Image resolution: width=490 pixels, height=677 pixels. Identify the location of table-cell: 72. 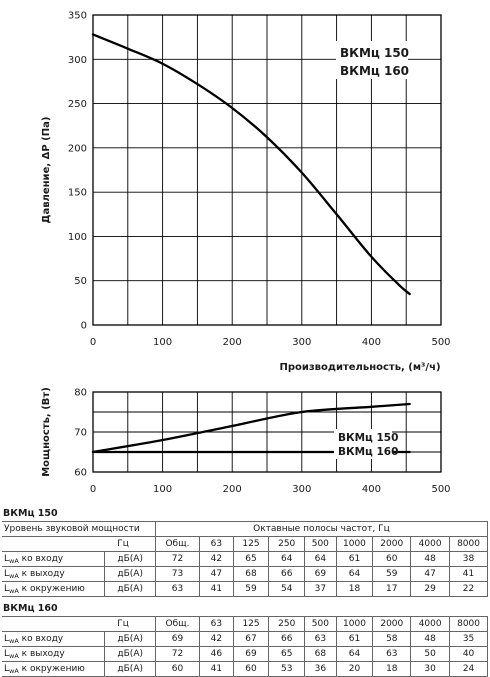
(177, 559).